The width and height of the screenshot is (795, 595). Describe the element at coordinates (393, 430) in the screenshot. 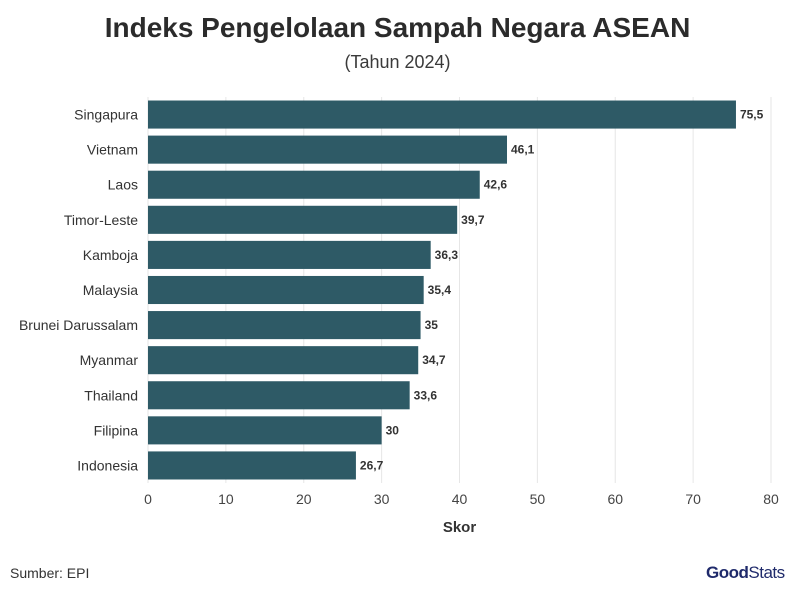

I see `data-label: 30` at that location.